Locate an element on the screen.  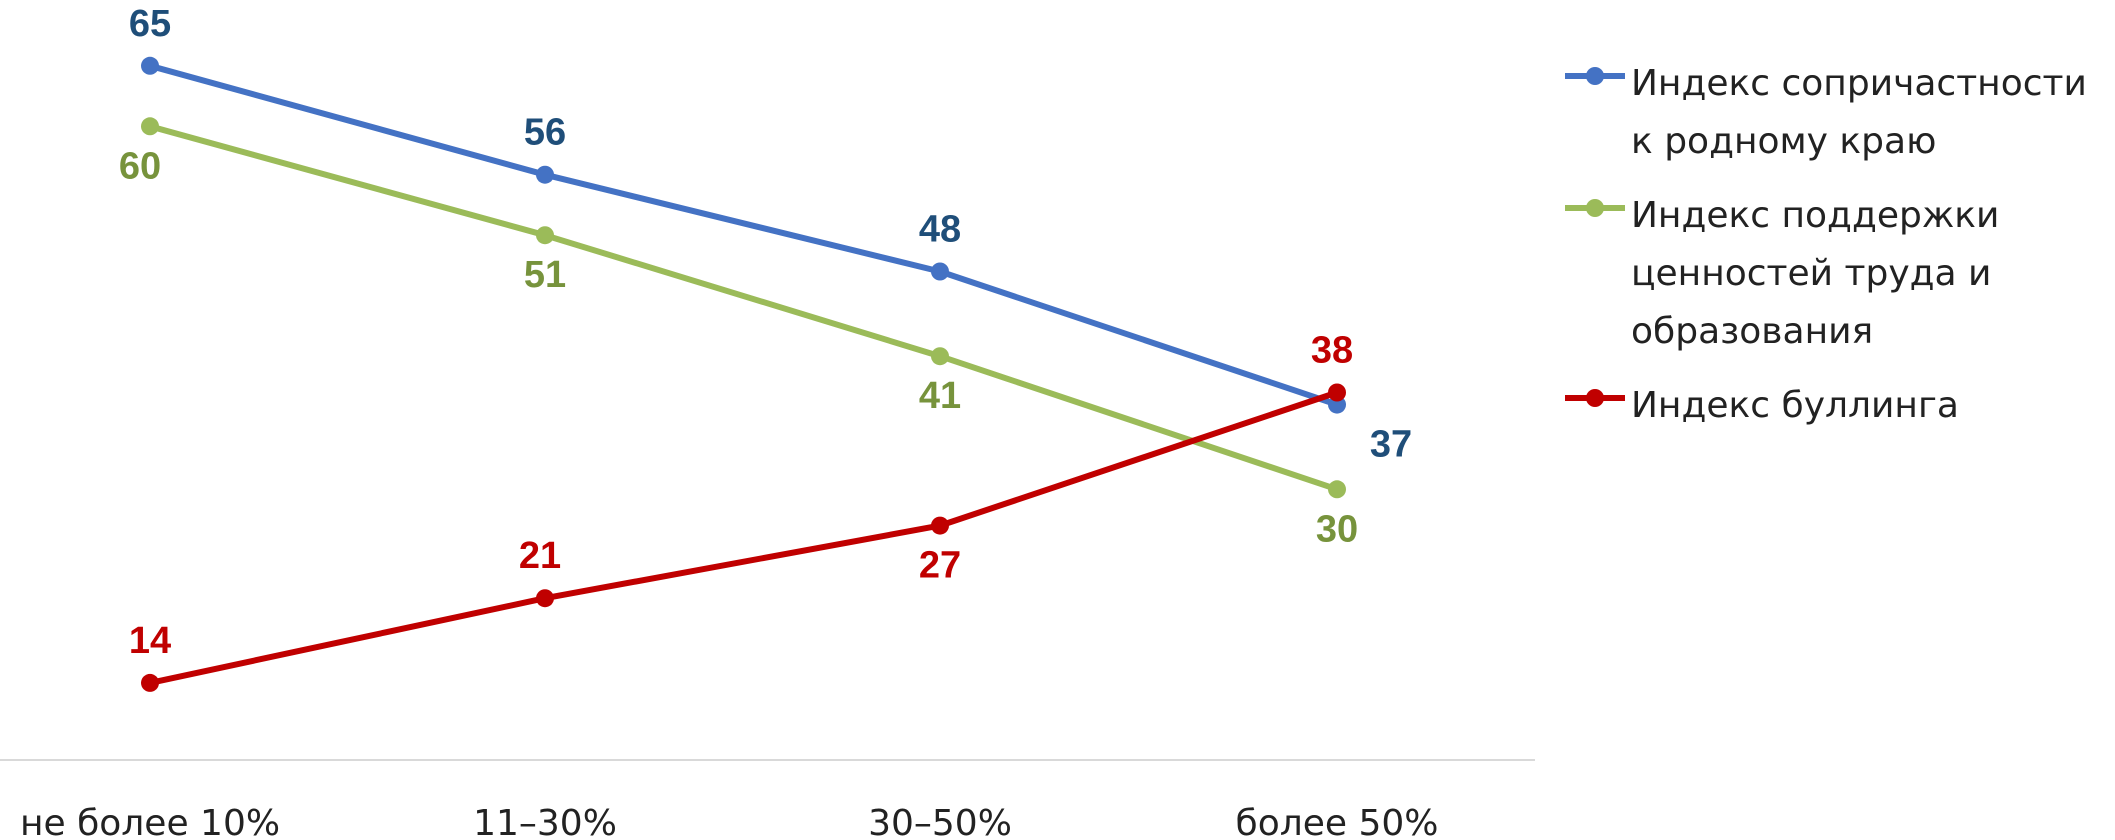
data-label-bullying-2: 27 is located at coordinates (940, 566).